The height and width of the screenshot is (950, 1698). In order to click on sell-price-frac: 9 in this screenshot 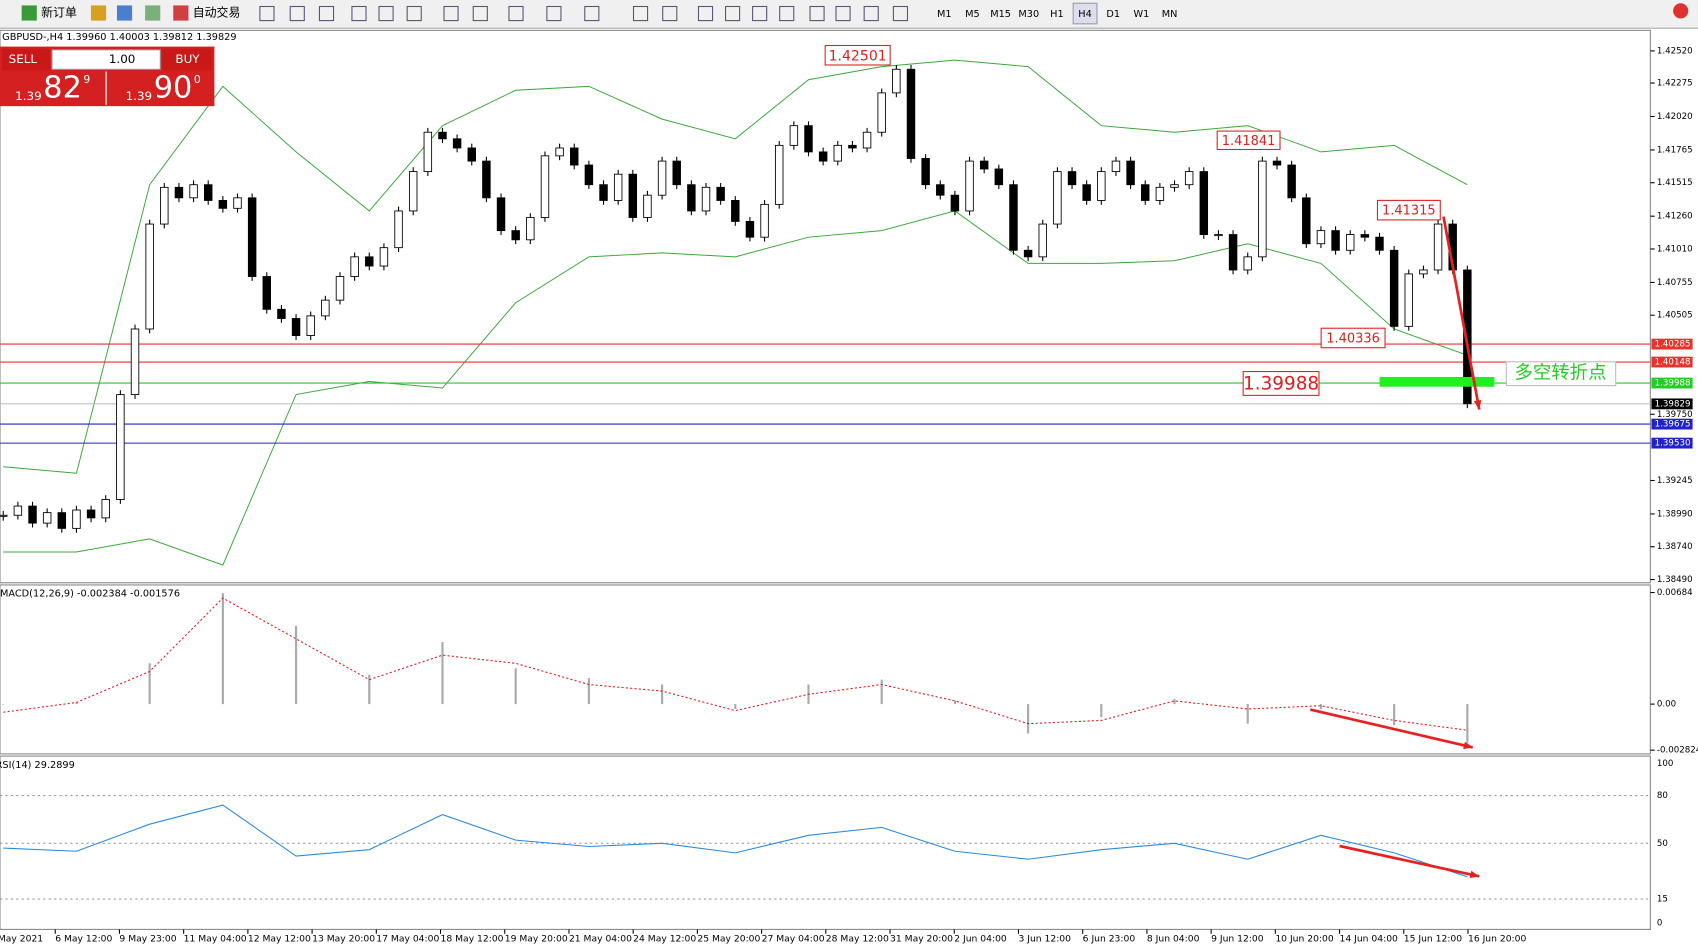, I will do `click(86, 79)`.